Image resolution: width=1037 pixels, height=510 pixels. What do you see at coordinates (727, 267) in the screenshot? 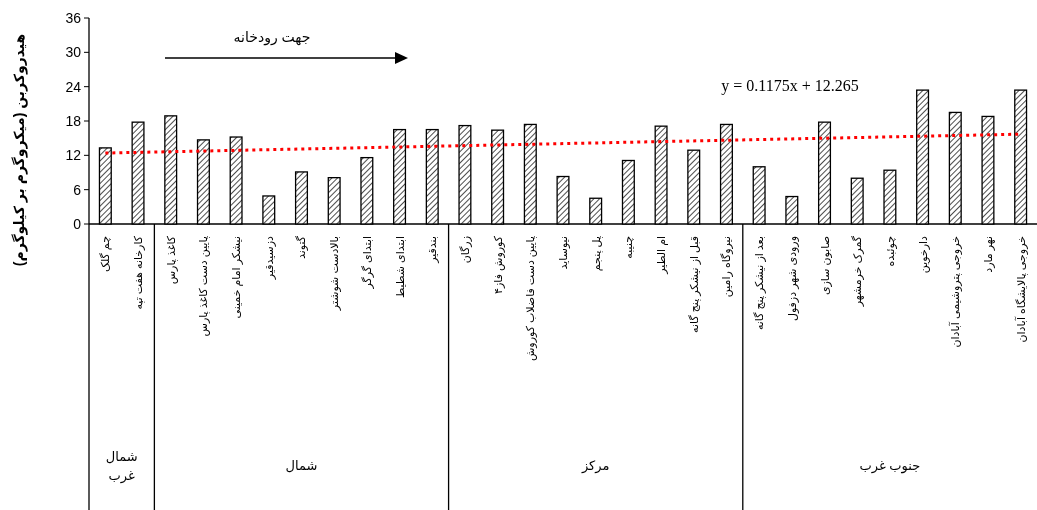
I see `x-tick-label: نیروگاه رامین` at bounding box center [727, 267].